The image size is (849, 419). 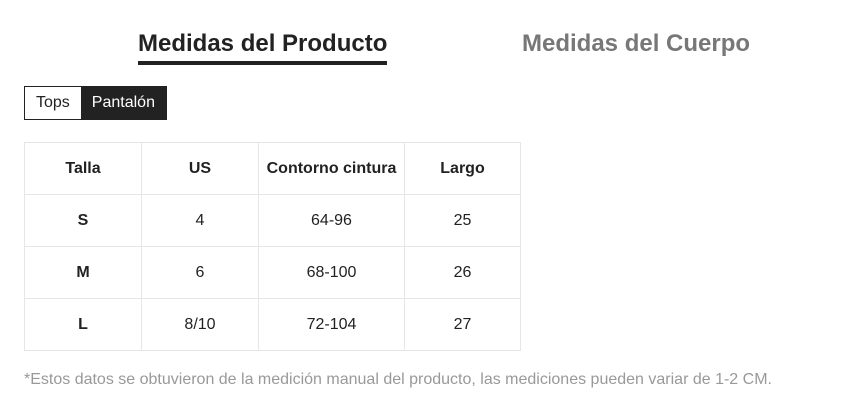 What do you see at coordinates (331, 220) in the screenshot?
I see `table-cell: 64-96` at bounding box center [331, 220].